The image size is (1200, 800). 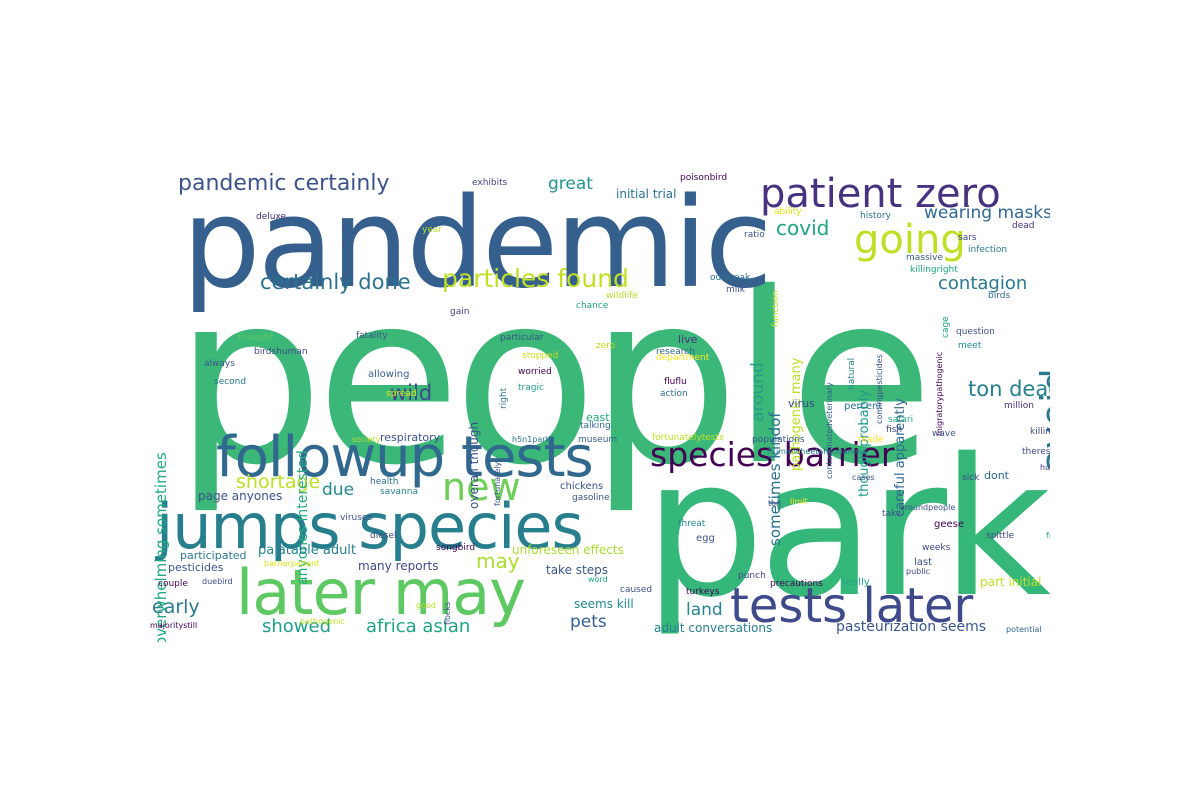 What do you see at coordinates (372, 336) in the screenshot?
I see `word-fatality: fatality` at bounding box center [372, 336].